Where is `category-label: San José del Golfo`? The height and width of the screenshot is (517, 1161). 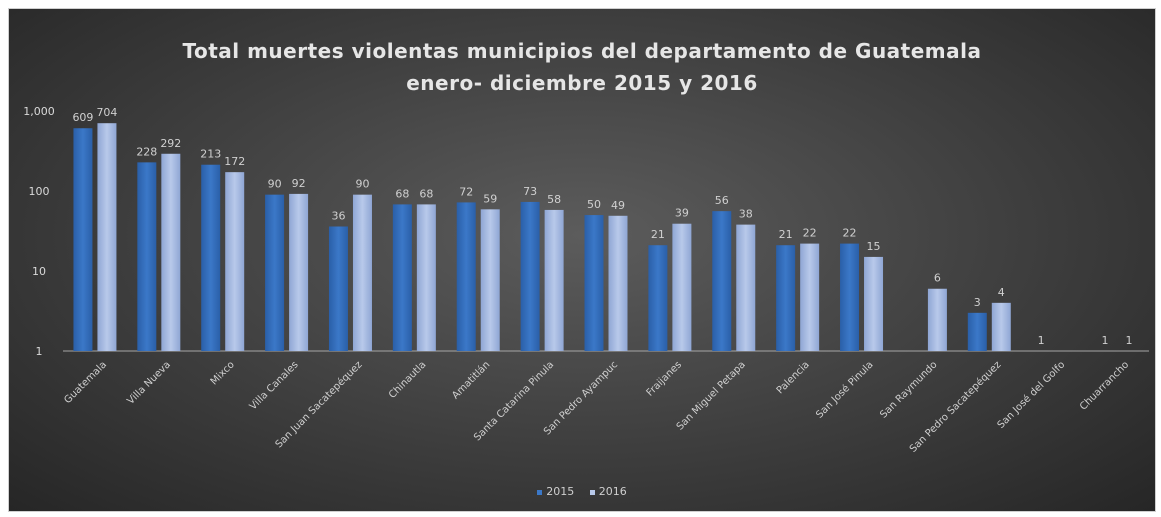
category-label: San José del Golfo is located at coordinates (1031, 395).